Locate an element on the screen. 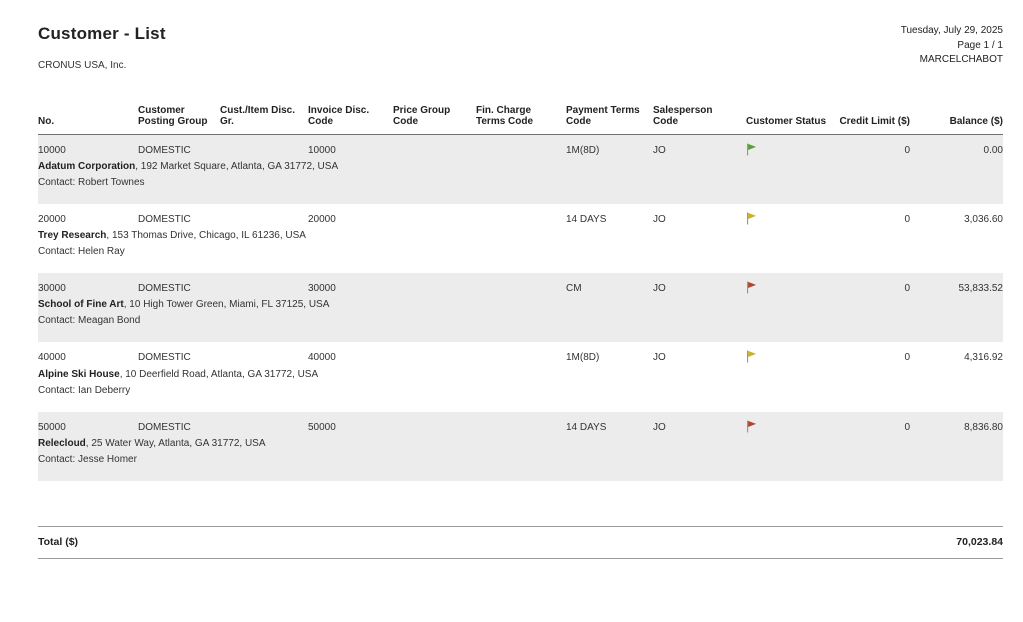  cell-balance: 0.00 is located at coordinates (959, 145).